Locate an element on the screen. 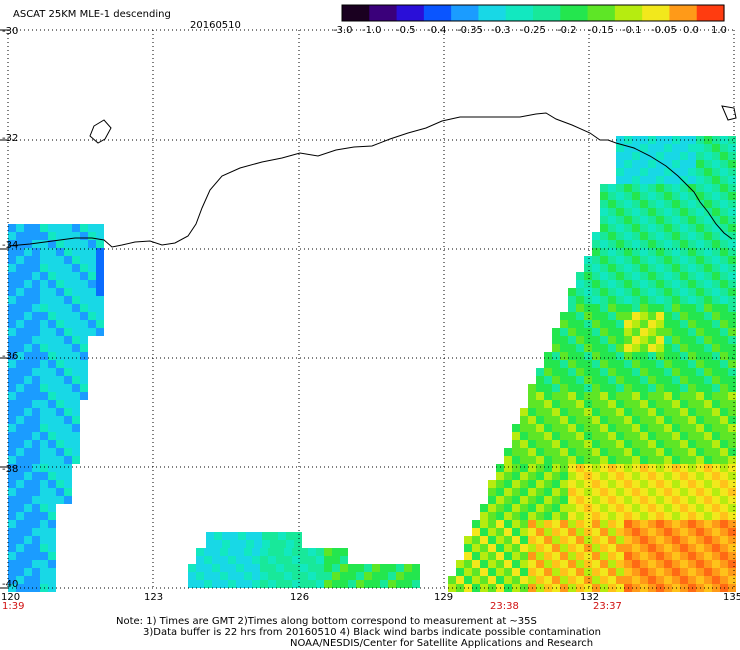 The height and width of the screenshot is (650, 740). island-outline is located at coordinates (100, 131).